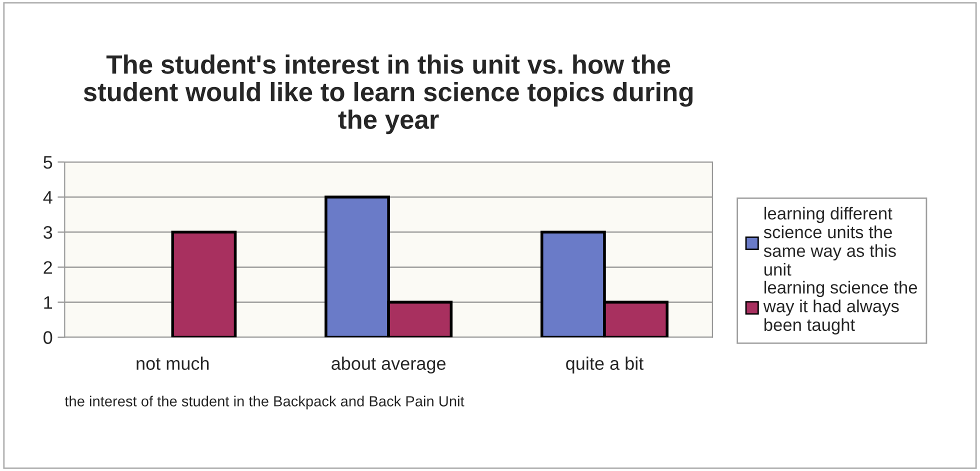 The image size is (980, 471). What do you see at coordinates (389, 365) in the screenshot?
I see `x-tick-label: about average` at bounding box center [389, 365].